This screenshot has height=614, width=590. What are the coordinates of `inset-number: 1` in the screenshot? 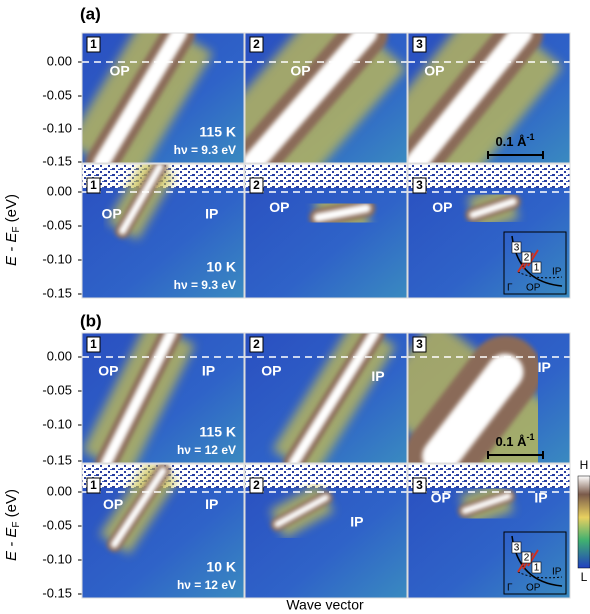 It's located at (537, 568).